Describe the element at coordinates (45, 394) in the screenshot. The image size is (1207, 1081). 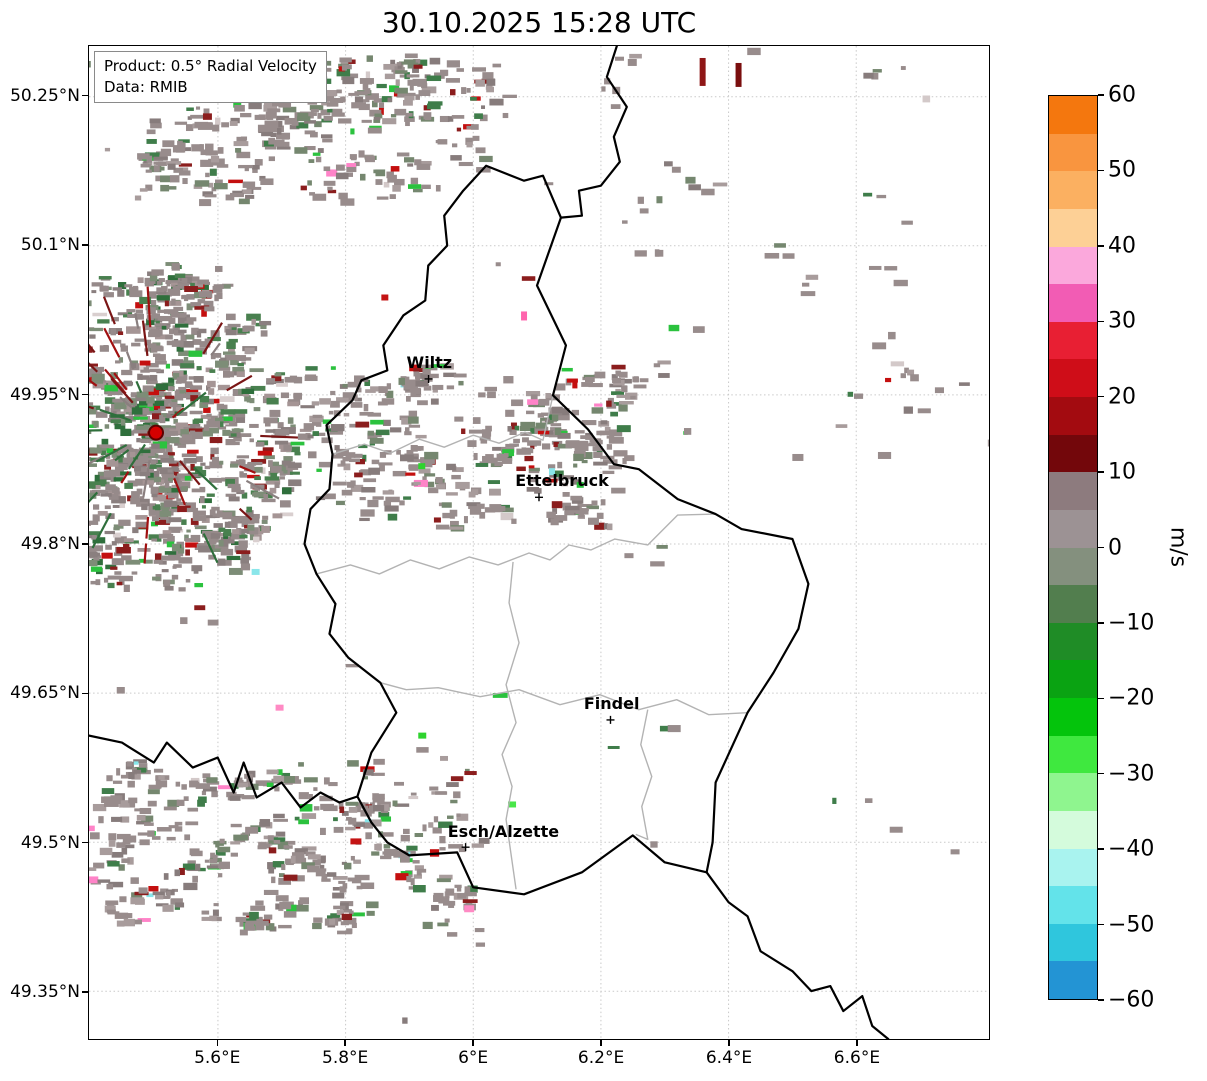
I see `y-tick-label: 49.95°N` at that location.